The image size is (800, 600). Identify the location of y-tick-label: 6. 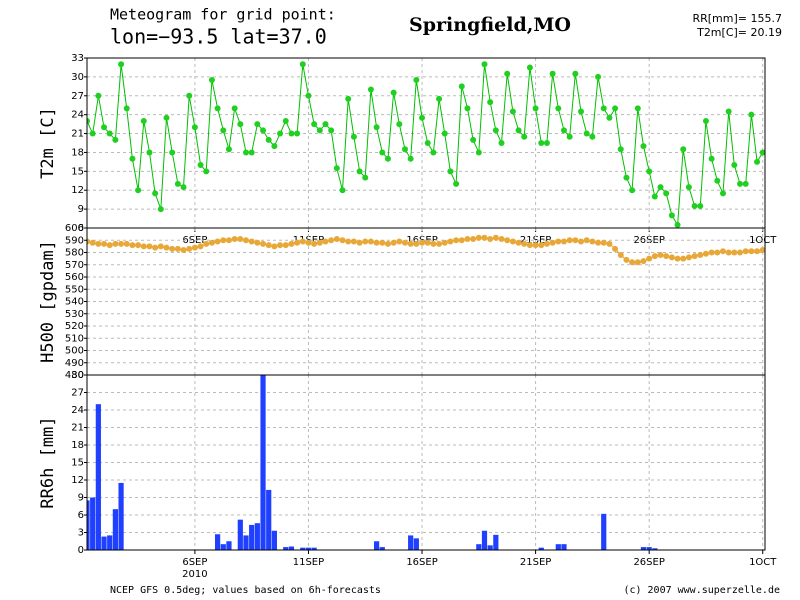
(81, 228).